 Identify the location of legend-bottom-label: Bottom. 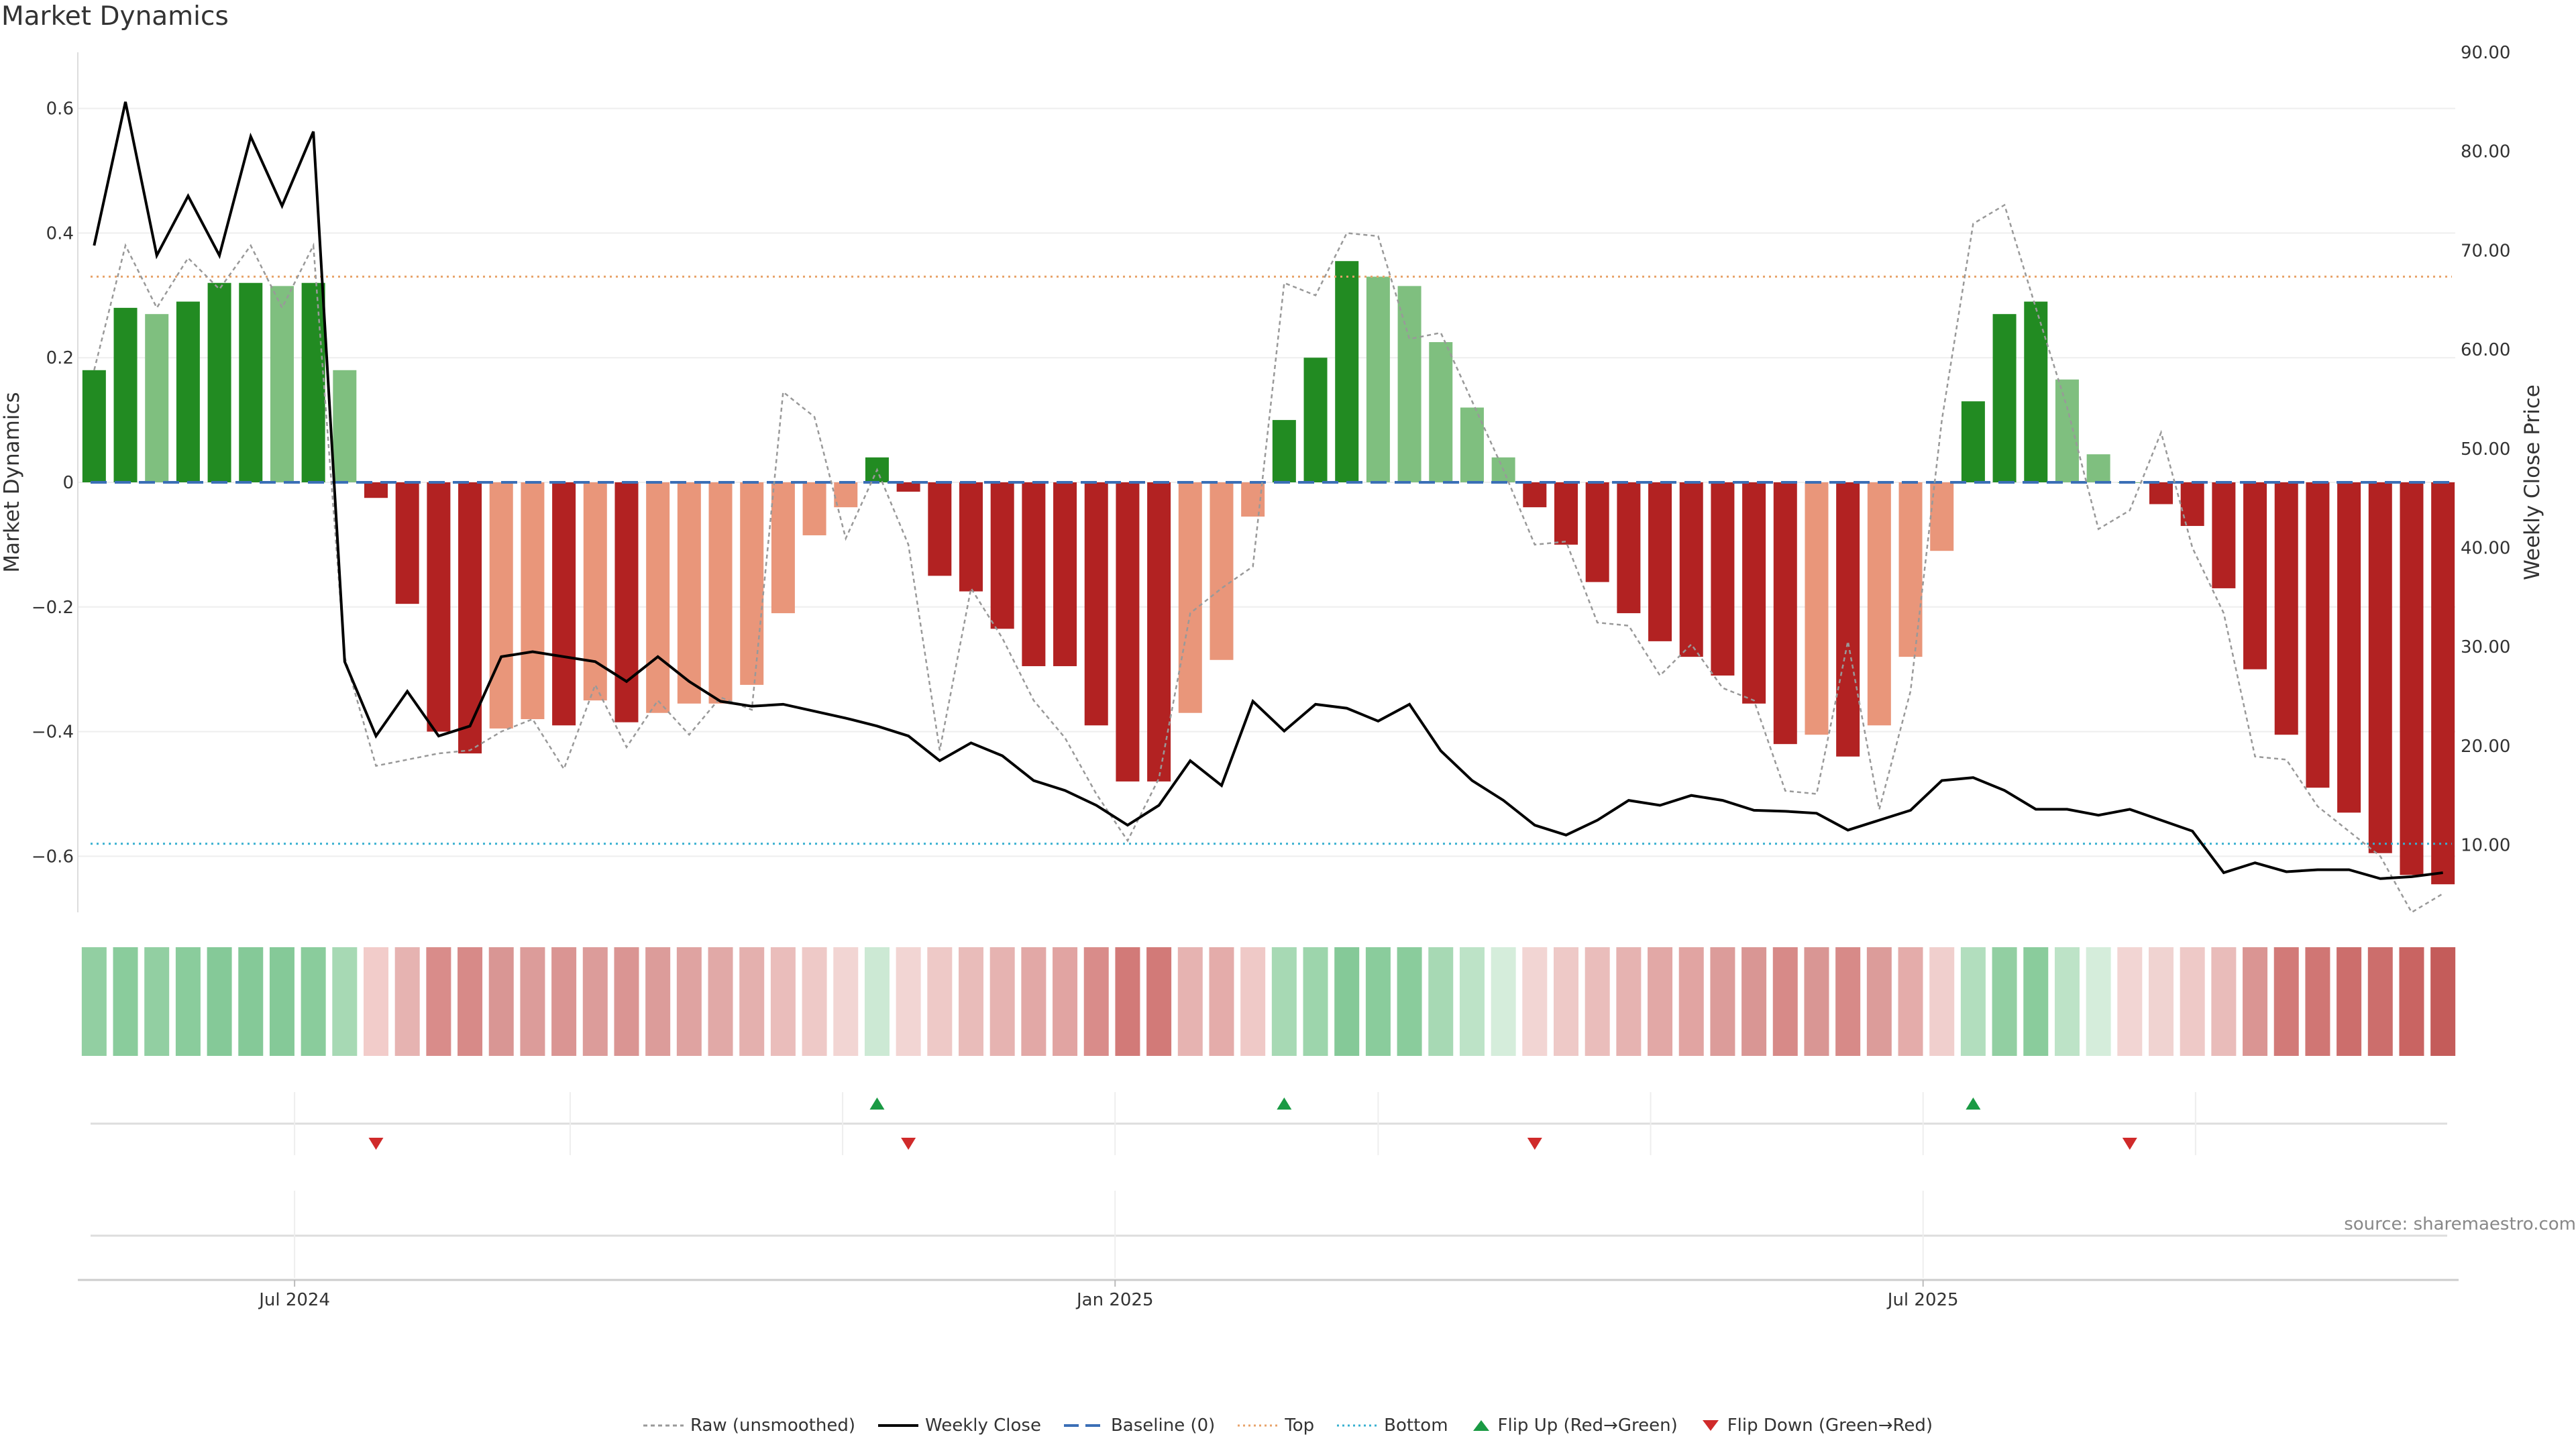
(1416, 1425).